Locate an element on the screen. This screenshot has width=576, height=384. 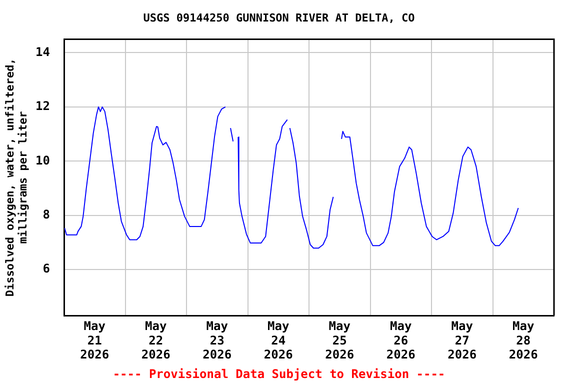
text: ---- Provisional Data Subject to Revision ---- is located at coordinates (279, 373).